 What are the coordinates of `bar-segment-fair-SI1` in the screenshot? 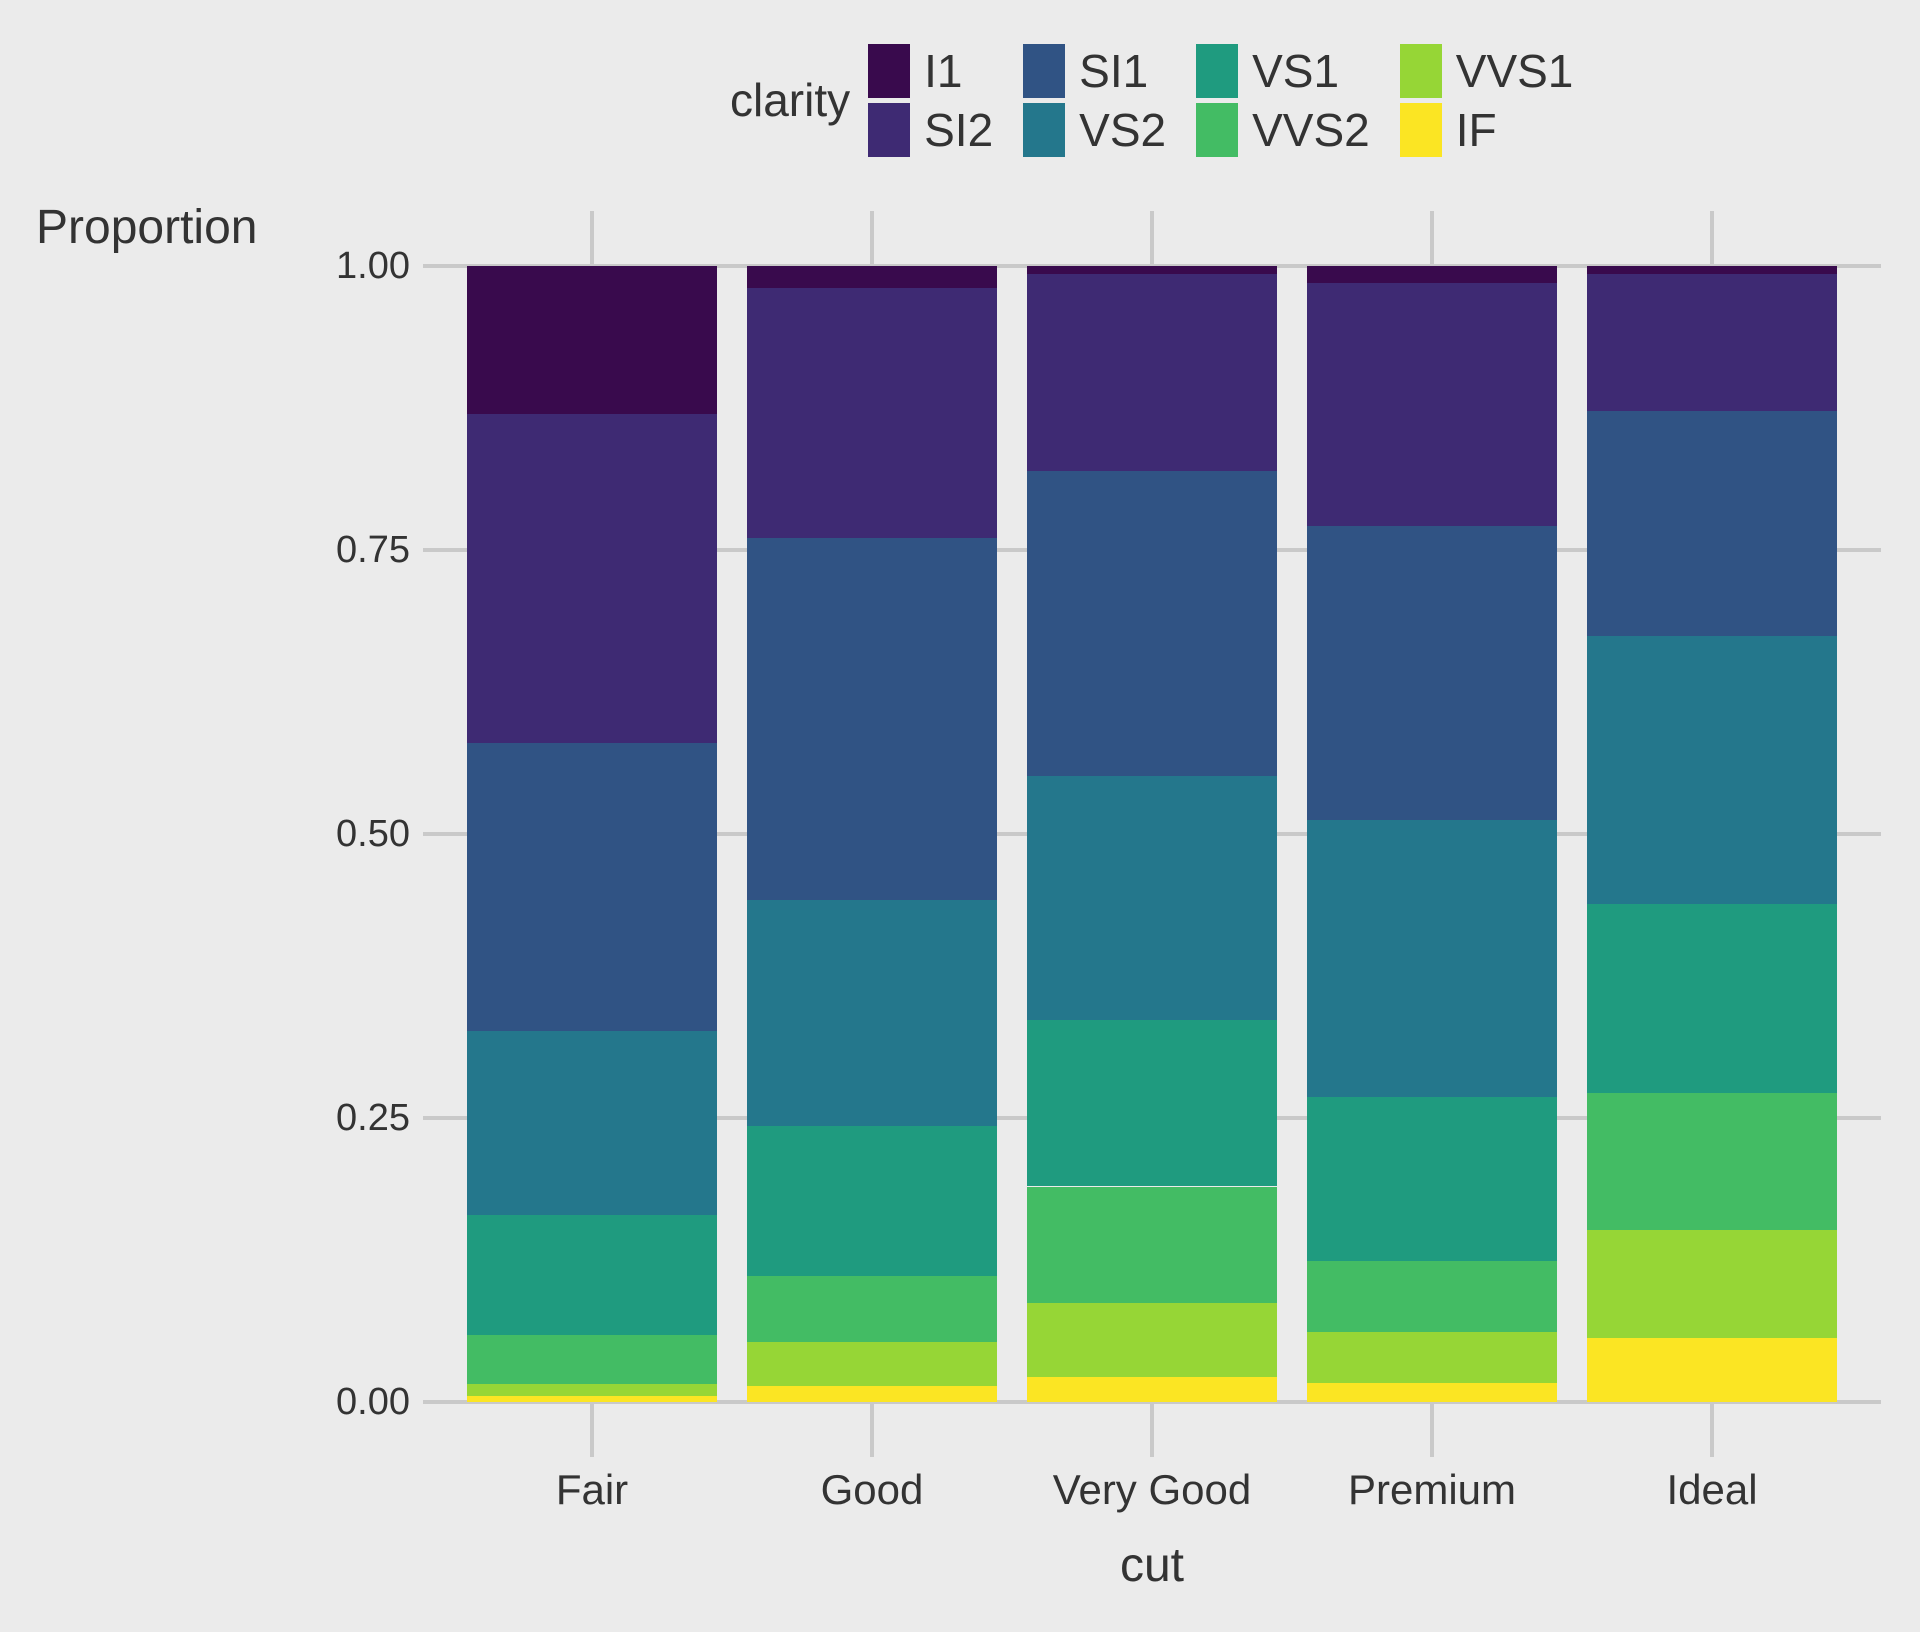 It's located at (592, 886).